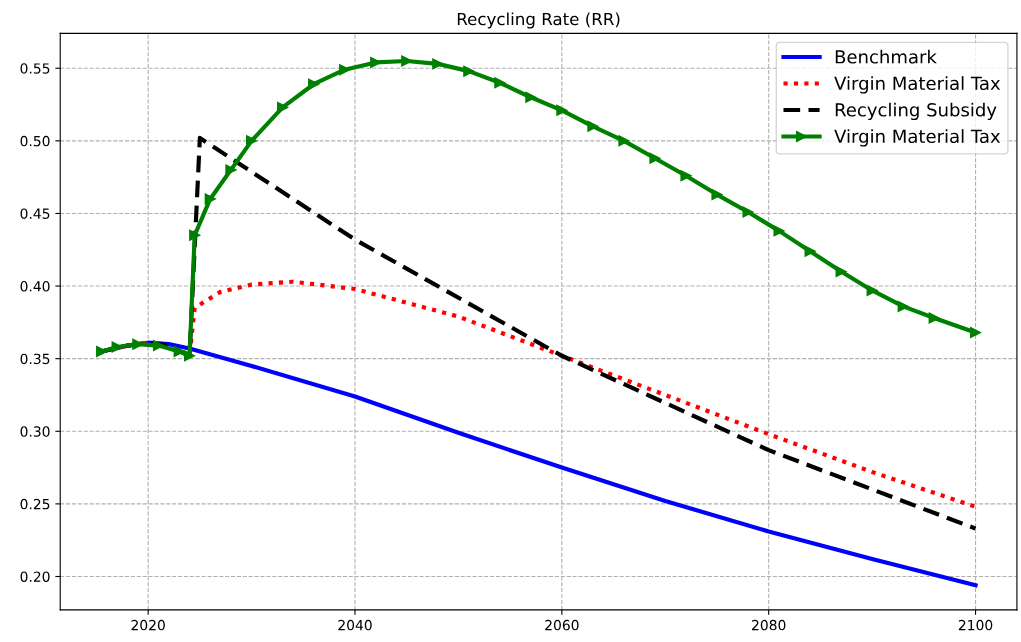 Image resolution: width=1021 pixels, height=642 pixels. What do you see at coordinates (355, 625) in the screenshot?
I see `x-tick-label: 2040` at bounding box center [355, 625].